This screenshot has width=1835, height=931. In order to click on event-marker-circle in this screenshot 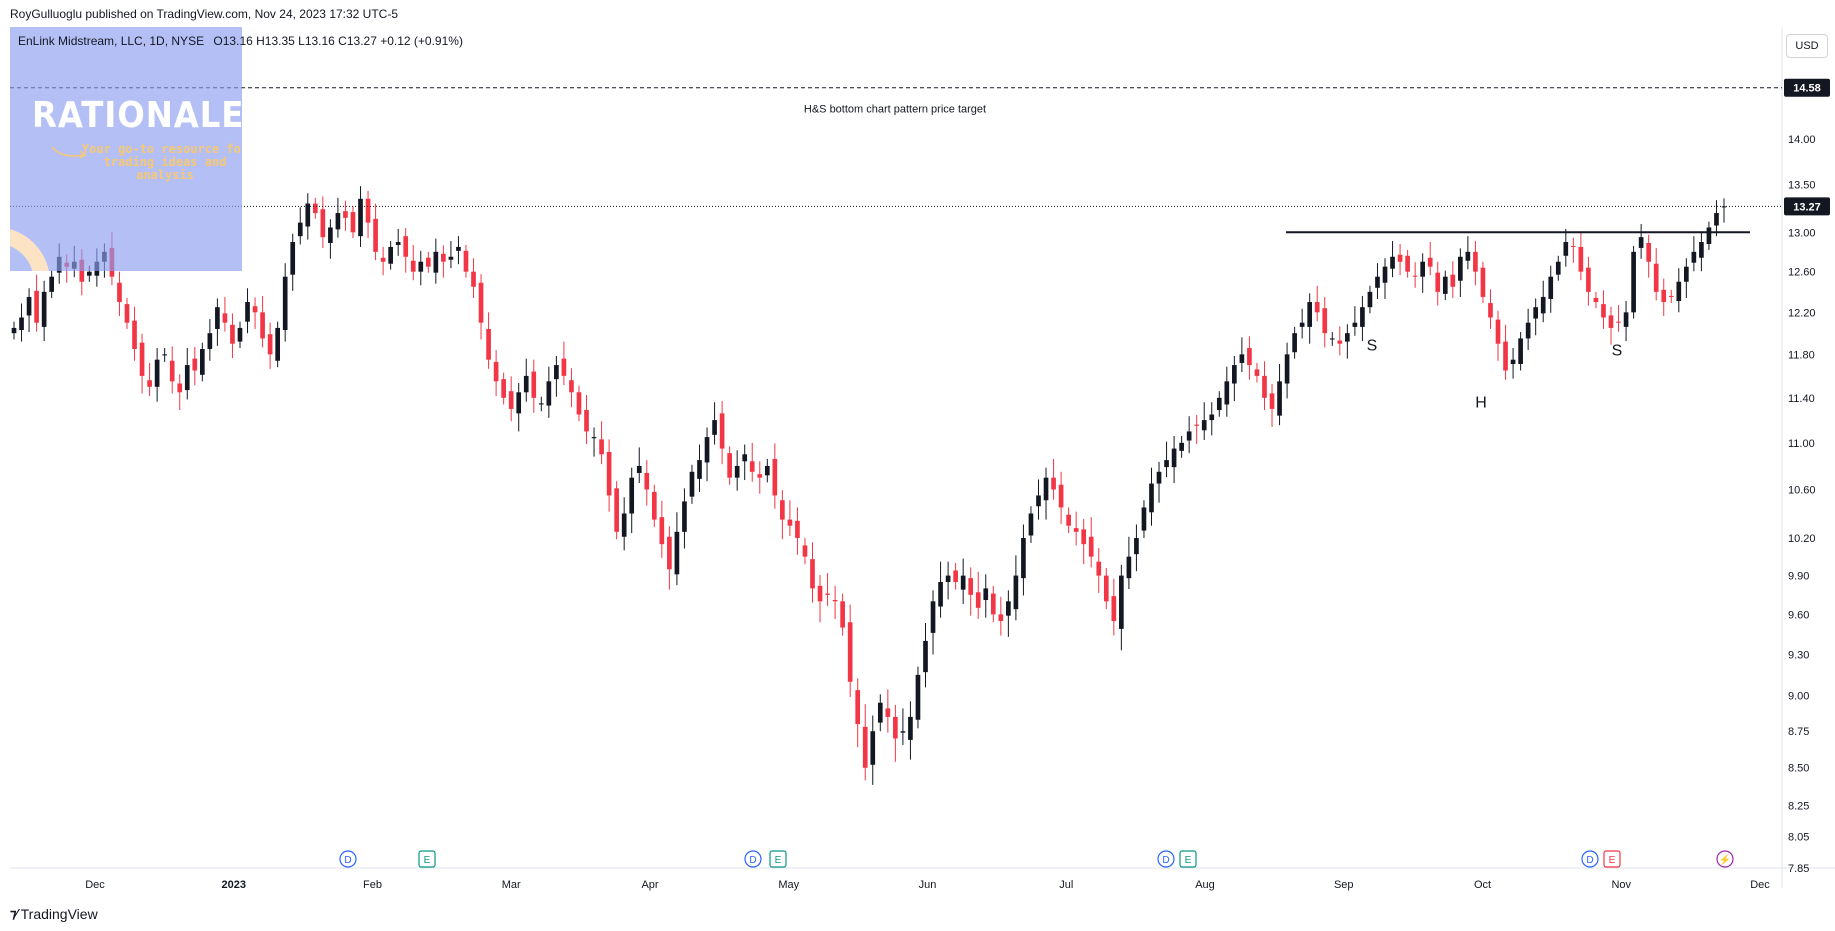, I will do `click(348, 859)`.